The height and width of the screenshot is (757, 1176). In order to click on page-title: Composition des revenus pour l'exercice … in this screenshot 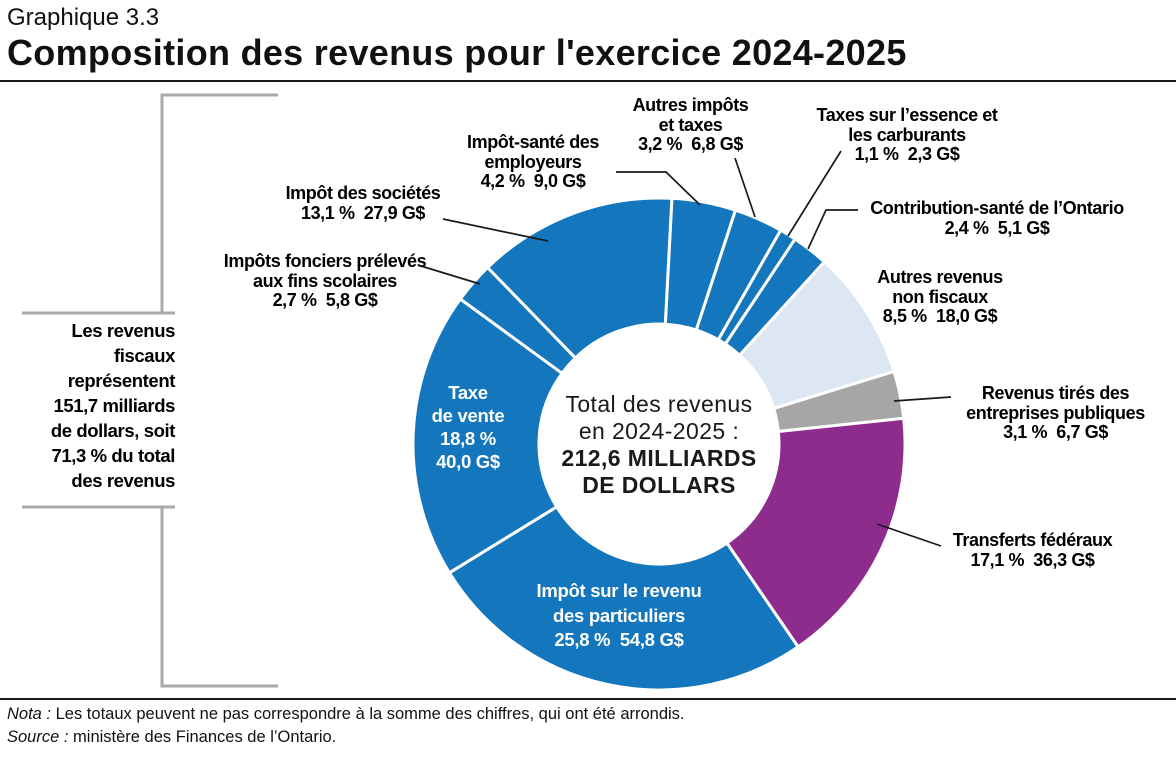, I will do `click(457, 52)`.